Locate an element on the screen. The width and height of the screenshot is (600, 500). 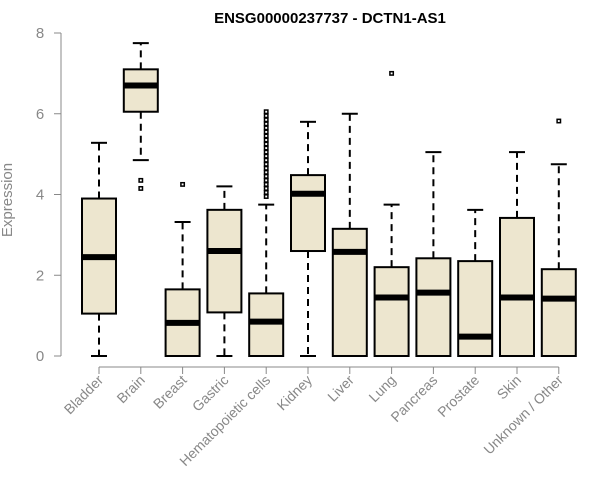
x-tick-label: Skin is located at coordinates (509, 387).